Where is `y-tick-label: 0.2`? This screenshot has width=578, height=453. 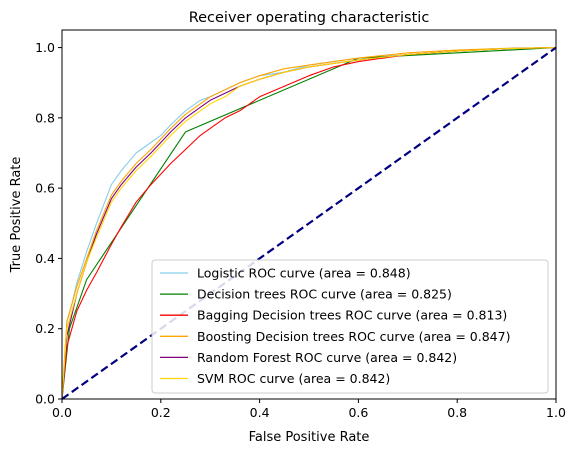 y-tick-label: 0.2 is located at coordinates (45, 328).